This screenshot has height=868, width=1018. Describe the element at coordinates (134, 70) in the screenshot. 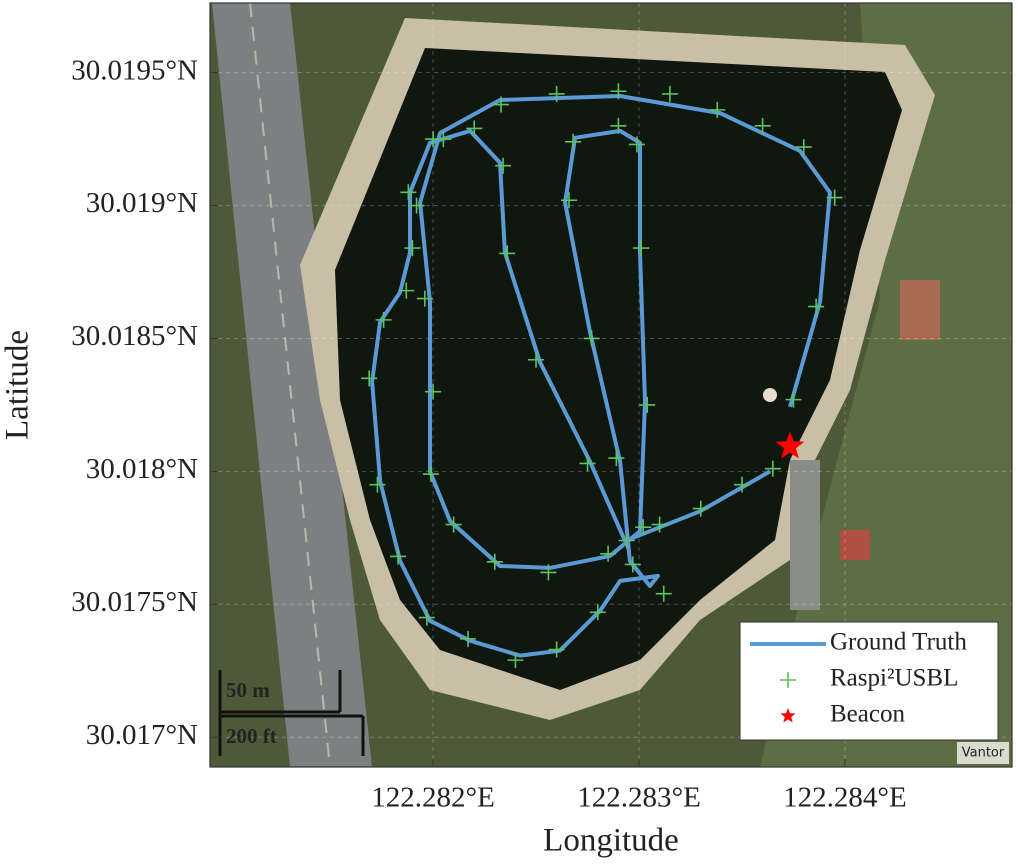

I see `y-tick-label: 30.0195°N` at that location.